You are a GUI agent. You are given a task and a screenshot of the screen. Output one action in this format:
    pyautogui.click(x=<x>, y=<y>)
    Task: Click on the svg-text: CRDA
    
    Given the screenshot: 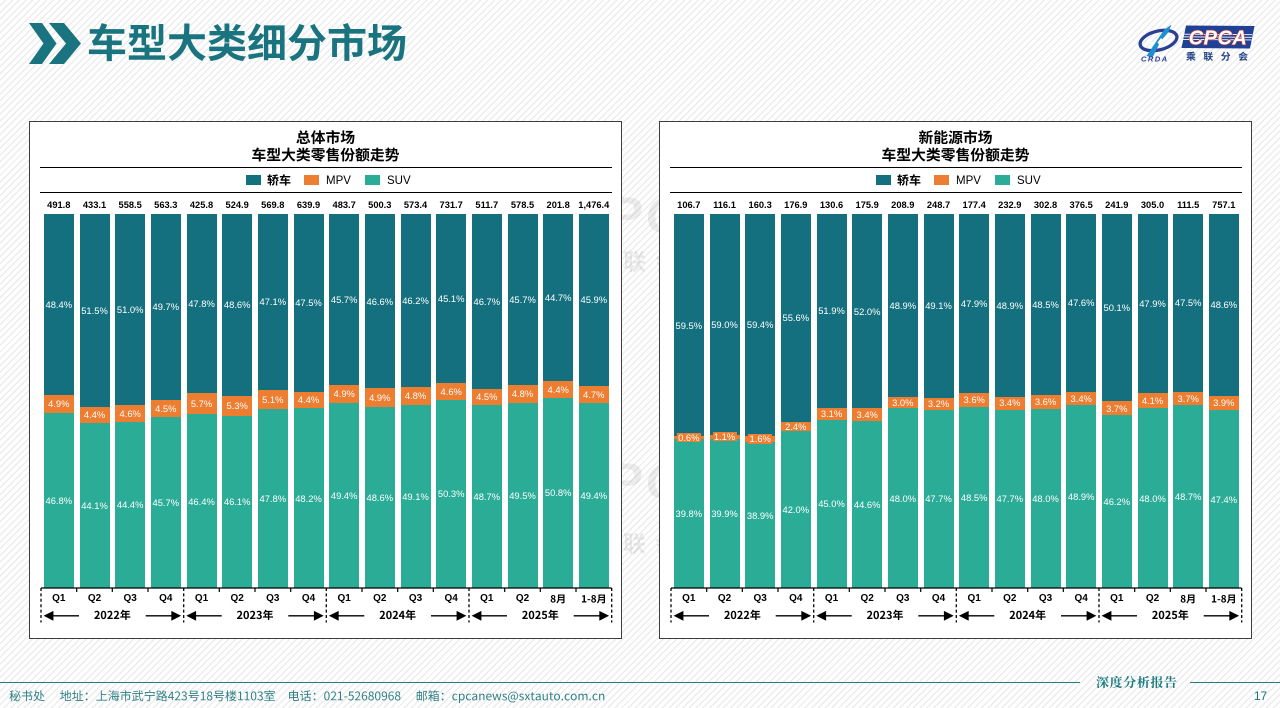 What is the action you would take?
    pyautogui.click(x=1155, y=59)
    